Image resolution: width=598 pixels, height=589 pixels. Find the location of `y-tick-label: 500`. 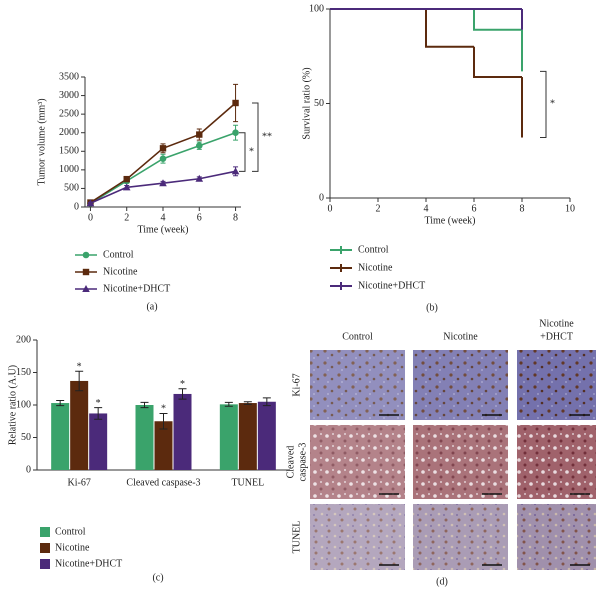

y-tick-label: 500 is located at coordinates (71, 188).